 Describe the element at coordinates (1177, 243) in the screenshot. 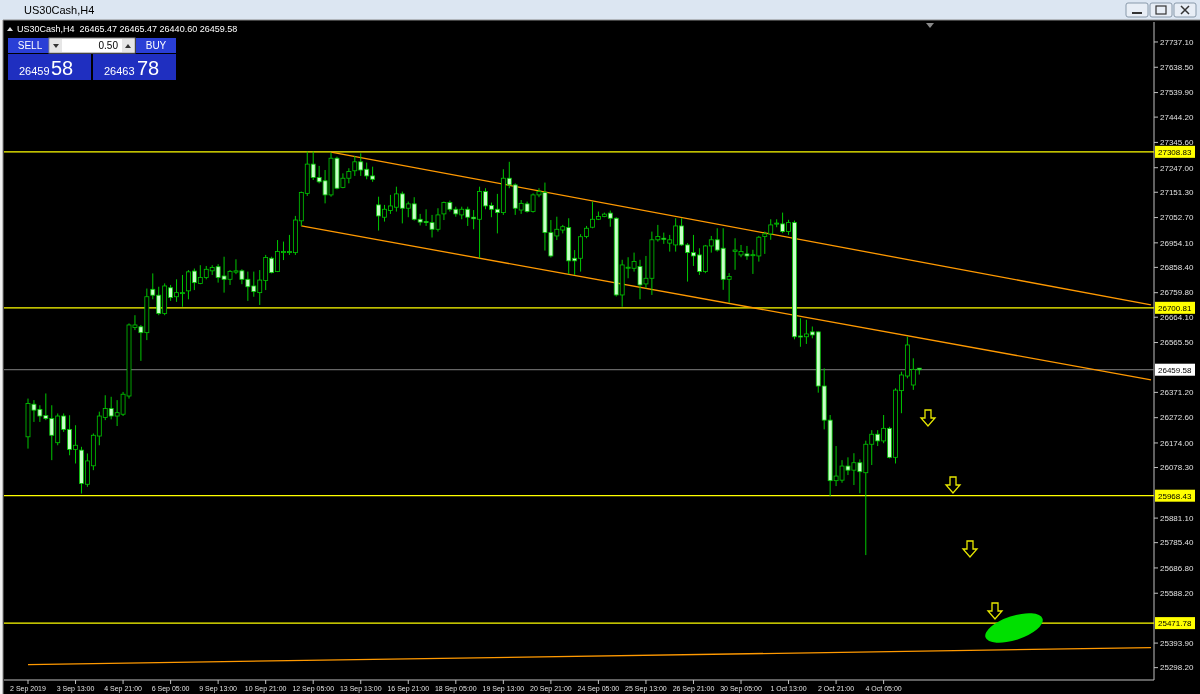

I see `y-tick-label: 26954.10` at that location.